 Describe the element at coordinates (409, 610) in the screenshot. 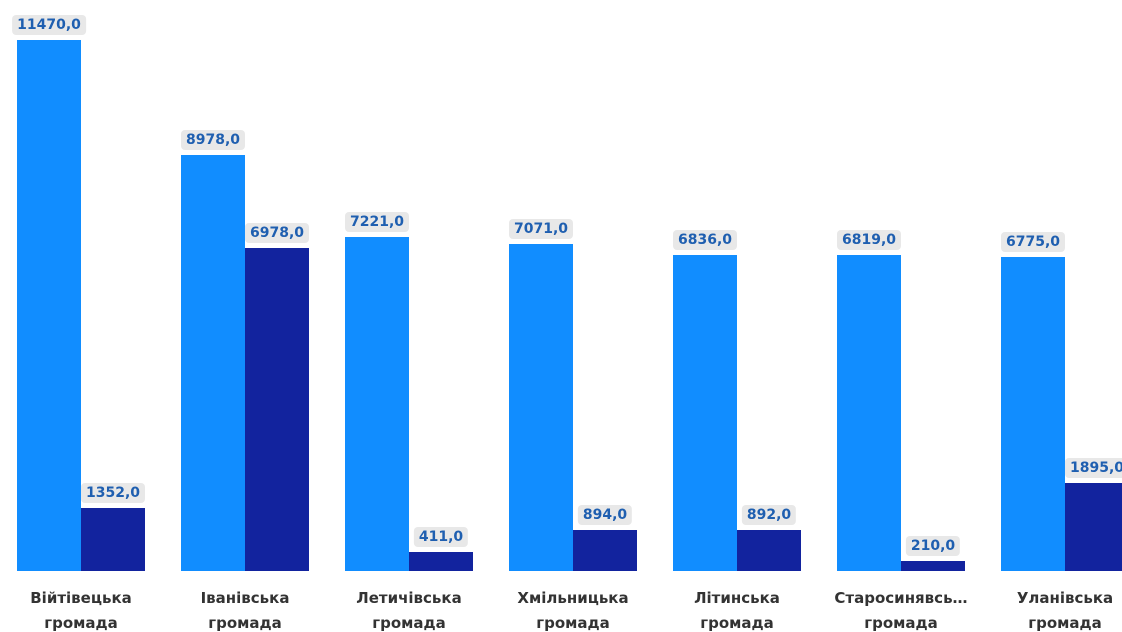

I see `category-label: Летичівська громада` at that location.